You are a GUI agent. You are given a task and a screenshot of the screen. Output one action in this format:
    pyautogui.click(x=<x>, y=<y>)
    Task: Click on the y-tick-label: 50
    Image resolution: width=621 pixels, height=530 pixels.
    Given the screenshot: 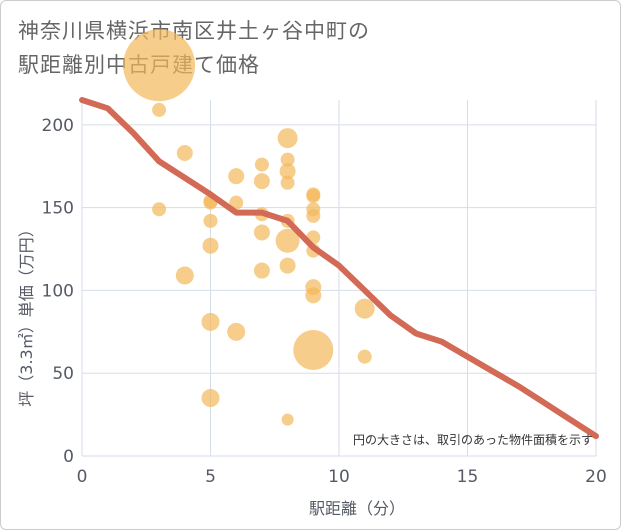 What is the action you would take?
    pyautogui.click(x=63, y=374)
    